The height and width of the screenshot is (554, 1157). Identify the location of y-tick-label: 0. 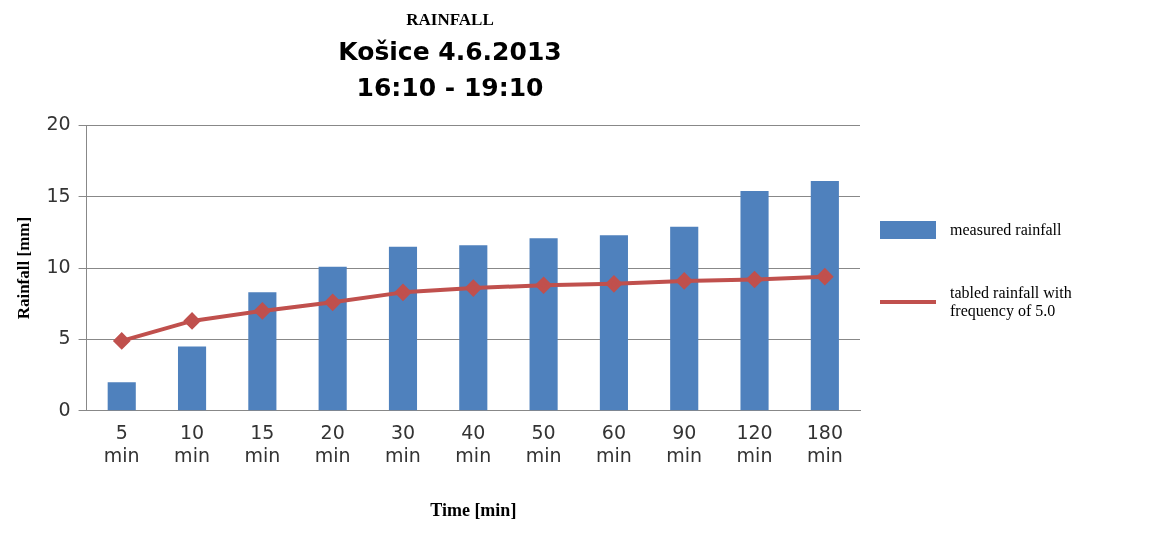
(64, 408).